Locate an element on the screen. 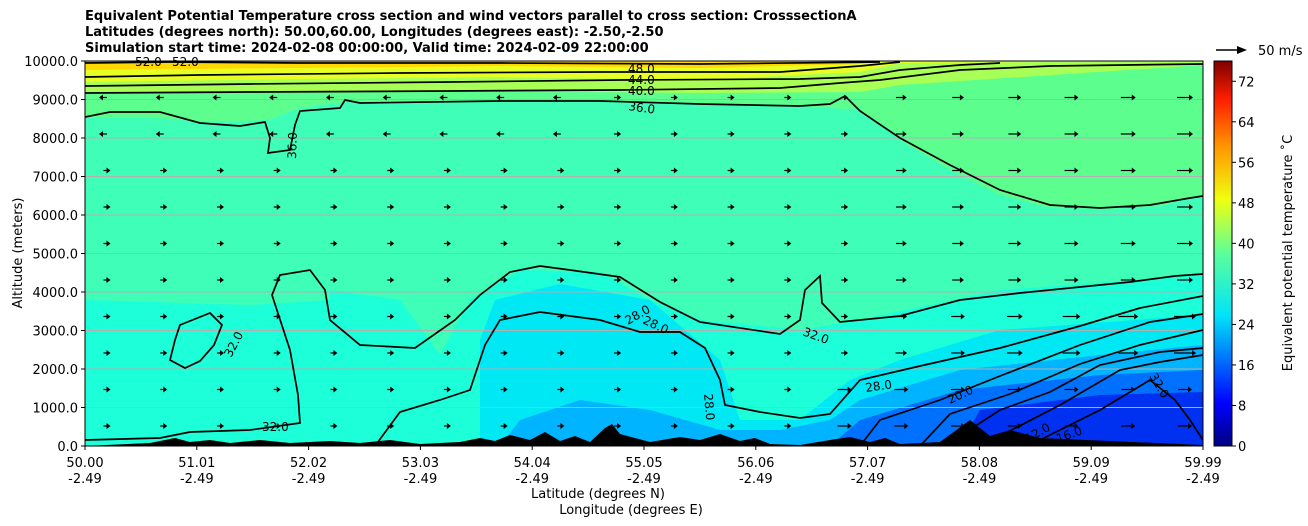  x-tick-label-lat: 55.05 is located at coordinates (643, 463).